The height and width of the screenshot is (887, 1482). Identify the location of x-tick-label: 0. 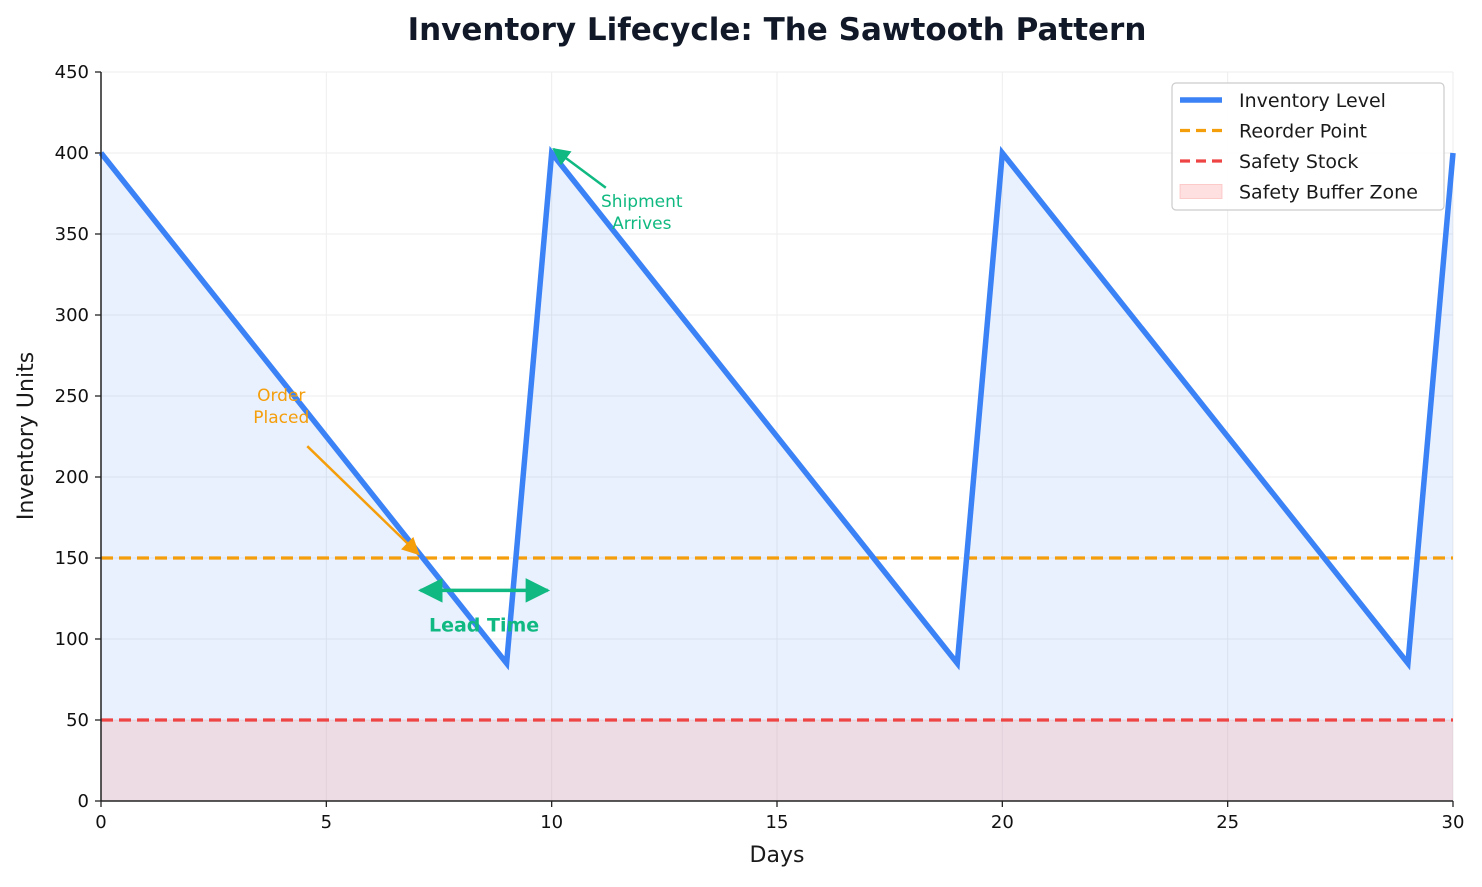
(100, 822).